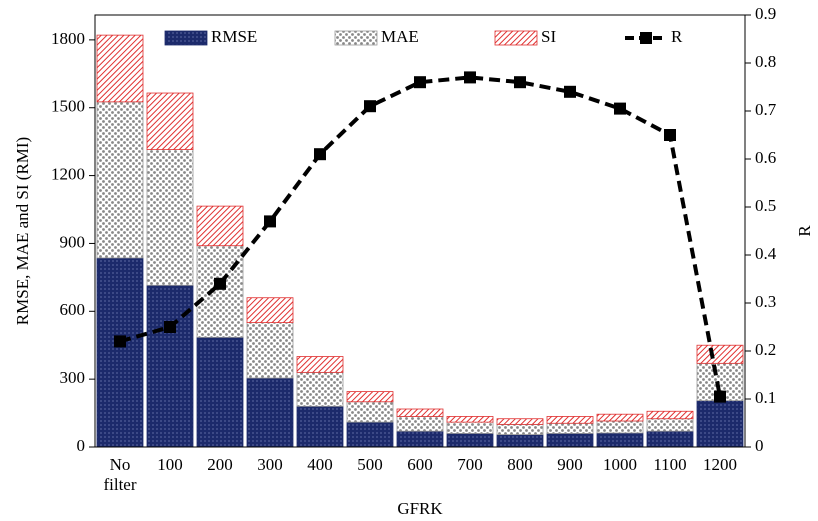  I want to click on legend-label: SI, so click(548, 36).